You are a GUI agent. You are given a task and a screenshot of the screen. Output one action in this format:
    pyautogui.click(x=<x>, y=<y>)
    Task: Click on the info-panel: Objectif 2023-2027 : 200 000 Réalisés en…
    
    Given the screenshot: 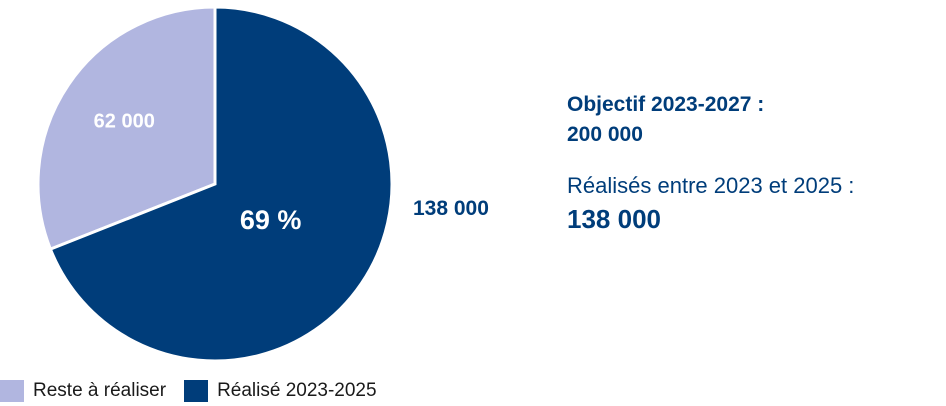 What is the action you would take?
    pyautogui.click(x=754, y=162)
    